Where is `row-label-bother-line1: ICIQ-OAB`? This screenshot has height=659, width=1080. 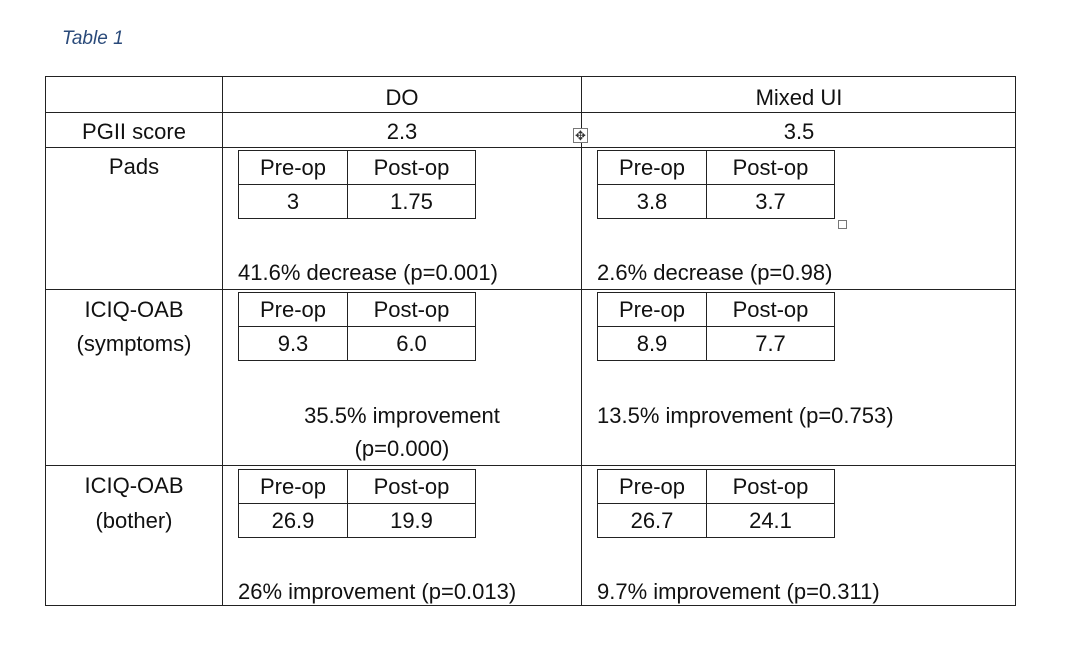
row-label-bother-line1: ICIQ-OAB is located at coordinates (134, 485).